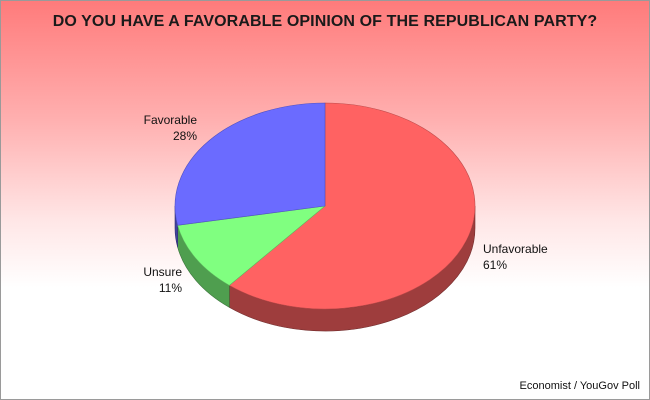  Describe the element at coordinates (185, 136) in the screenshot. I see `slice-value-favorable: 28%` at that location.